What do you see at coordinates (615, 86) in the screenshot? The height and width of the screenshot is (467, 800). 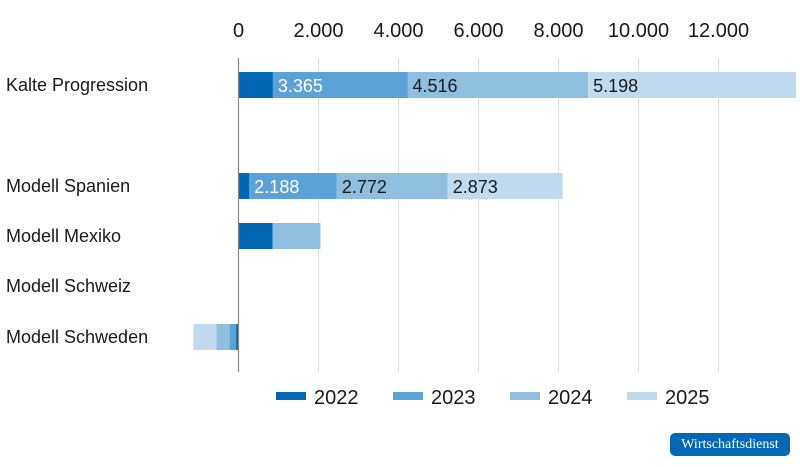 I see `data-label: 5.198` at bounding box center [615, 86].